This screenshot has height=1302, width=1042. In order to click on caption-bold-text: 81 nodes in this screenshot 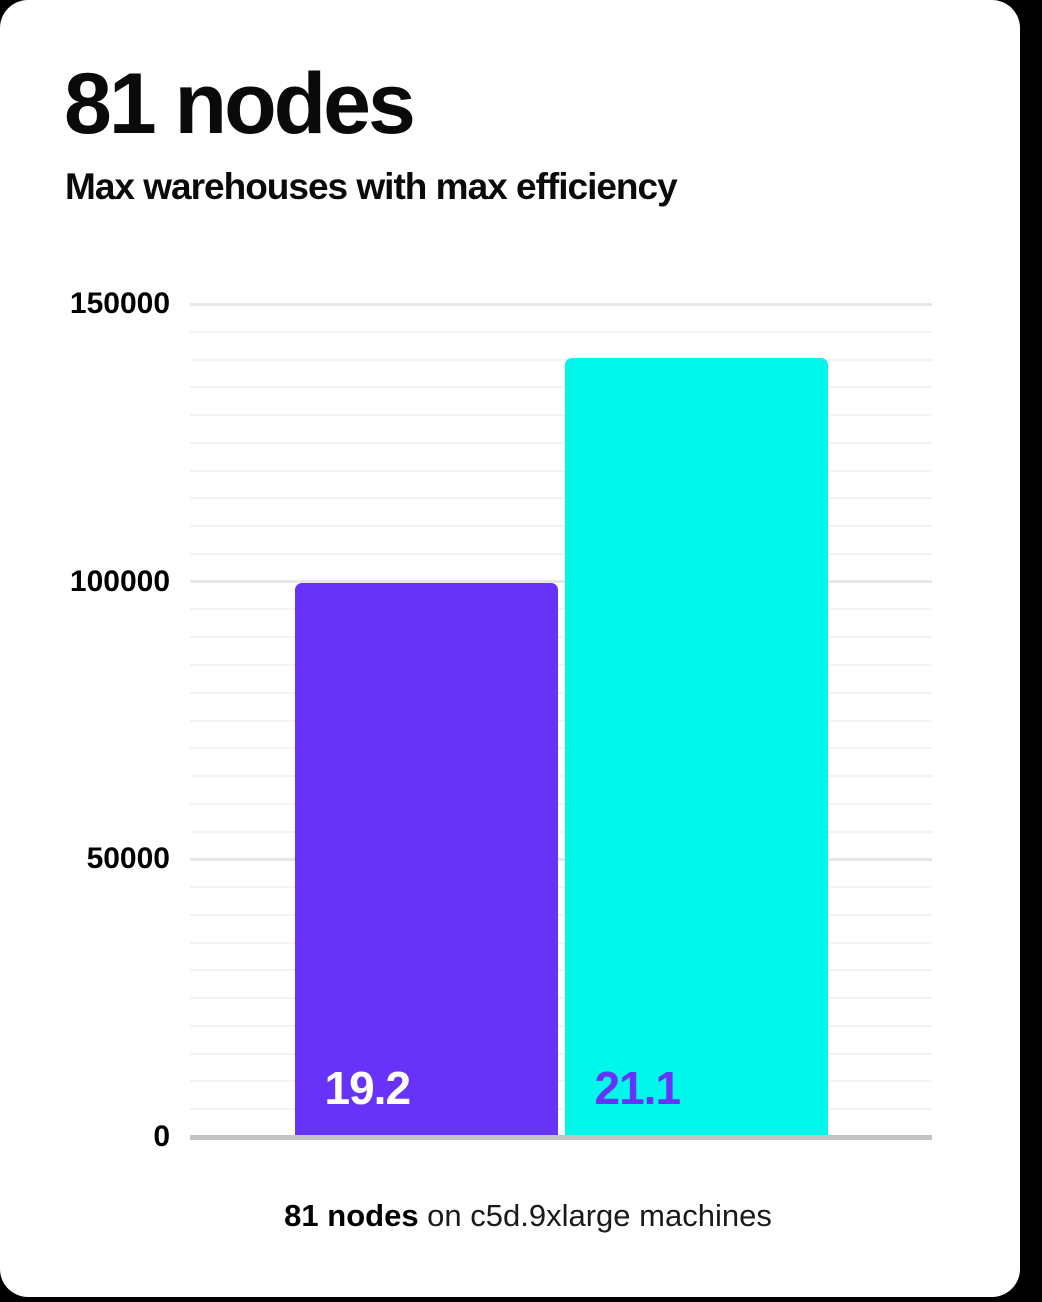, I will do `click(351, 1215)`.